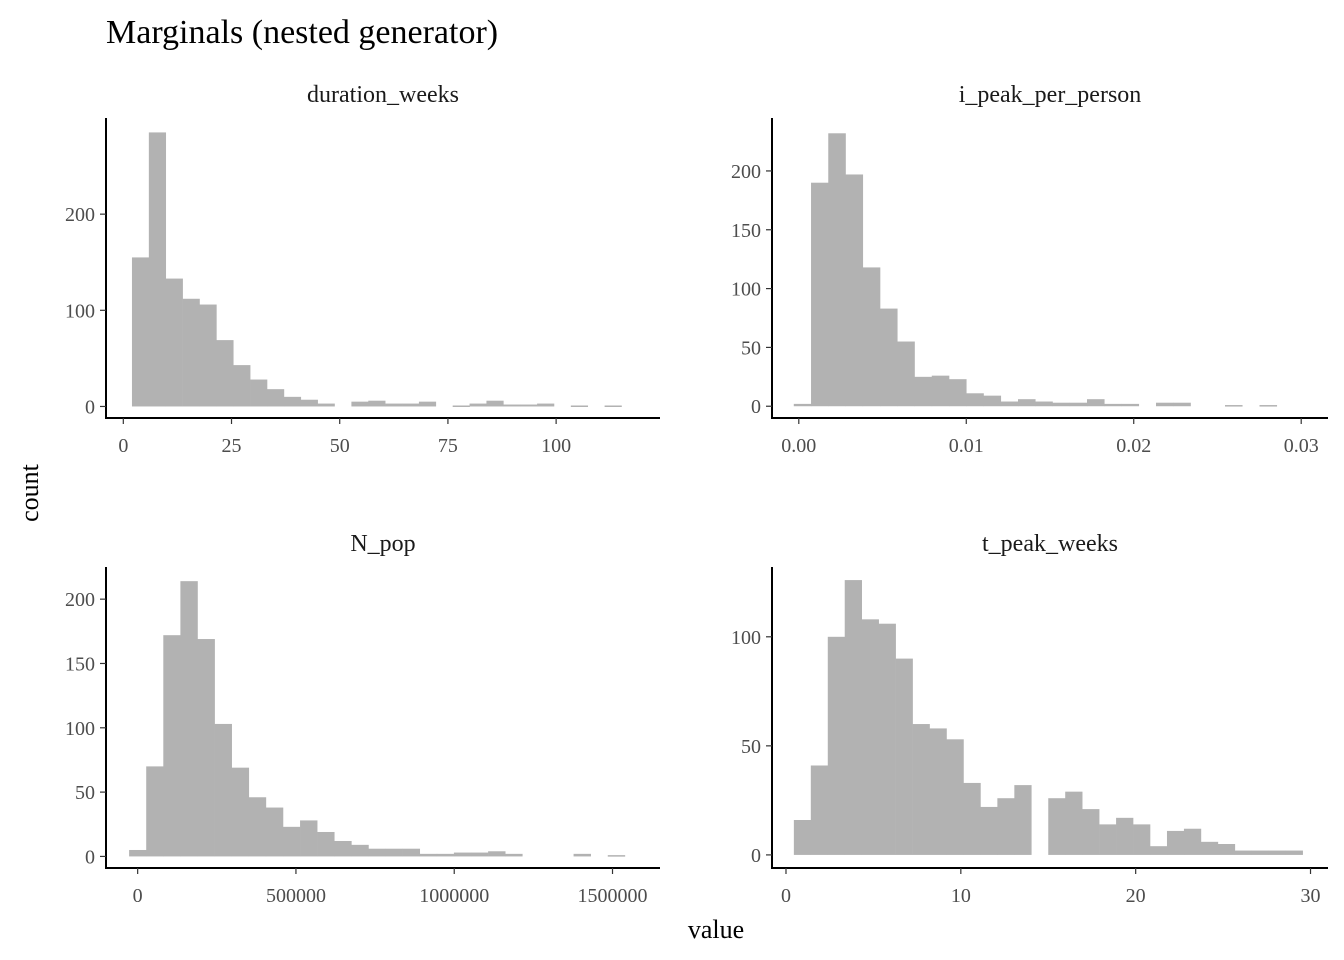 This screenshot has width=1344, height=960. I want to click on panel-title: i_peak_per_person, so click(1050, 95).